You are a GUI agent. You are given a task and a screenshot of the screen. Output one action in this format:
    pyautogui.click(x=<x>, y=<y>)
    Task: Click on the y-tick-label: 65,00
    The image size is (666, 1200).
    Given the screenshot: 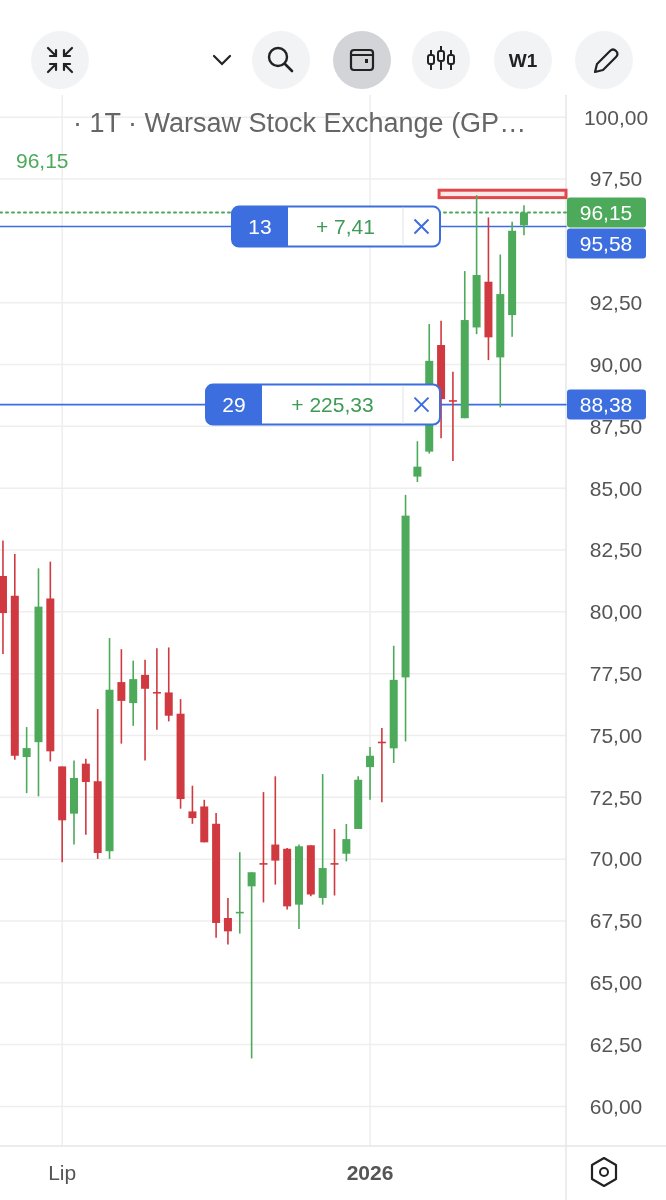 What is the action you would take?
    pyautogui.click(x=616, y=983)
    